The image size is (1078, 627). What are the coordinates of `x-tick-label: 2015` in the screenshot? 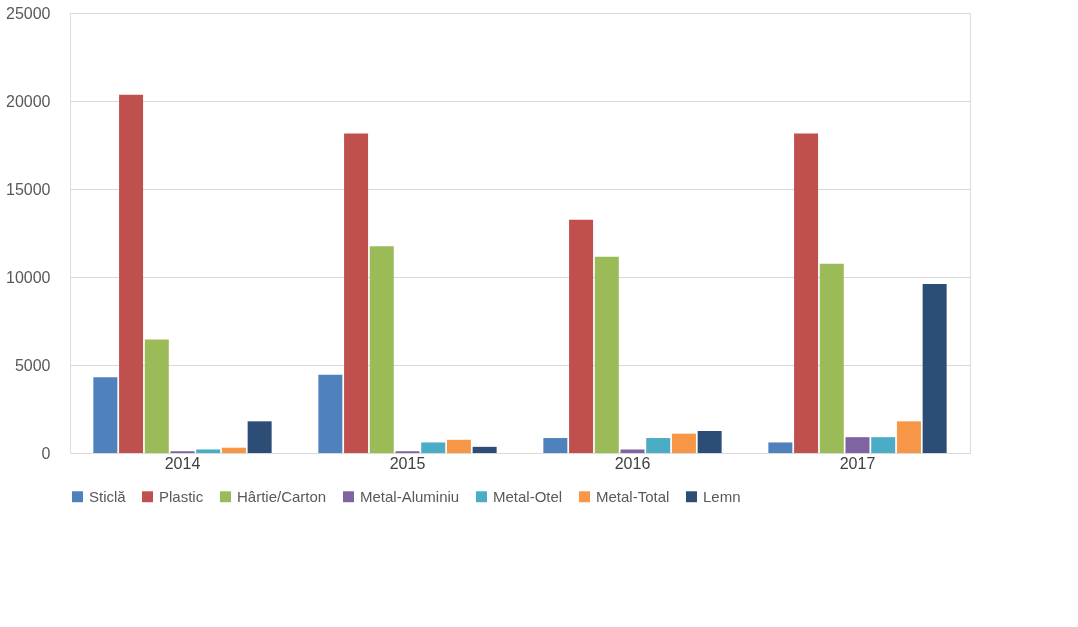 It's located at (407, 463).